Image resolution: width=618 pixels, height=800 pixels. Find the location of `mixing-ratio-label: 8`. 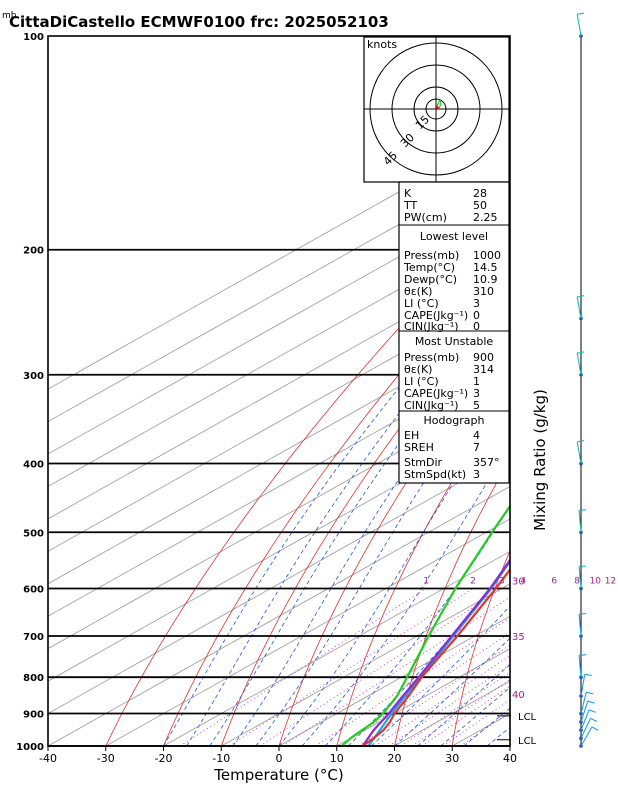

mixing-ratio-label: 8 is located at coordinates (577, 581).